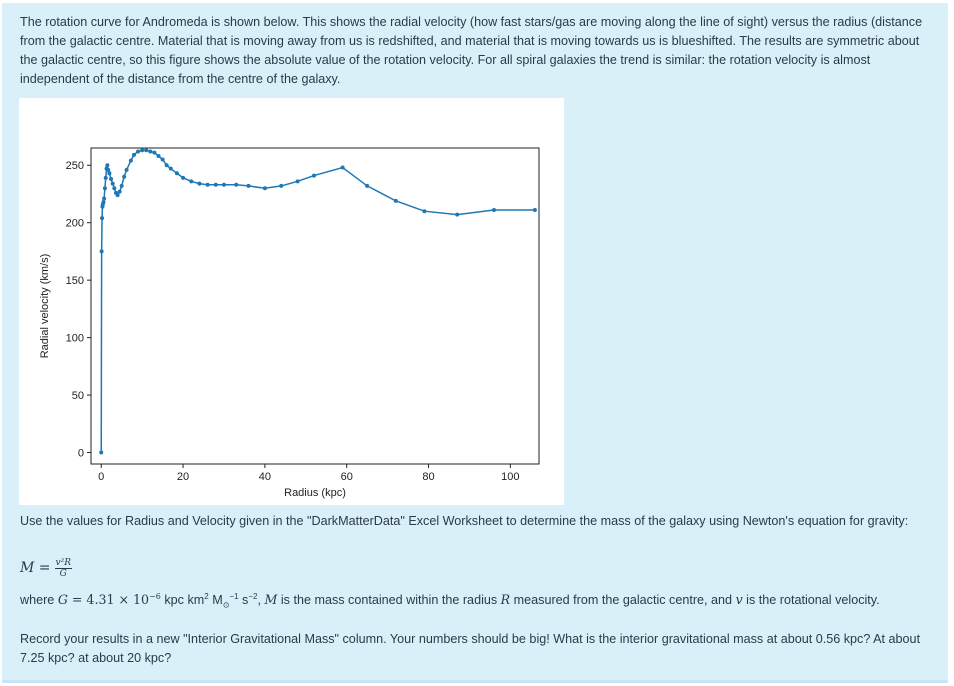 The width and height of the screenshot is (954, 686). Describe the element at coordinates (739, 600) in the screenshot. I see `v-symbol: v` at that location.